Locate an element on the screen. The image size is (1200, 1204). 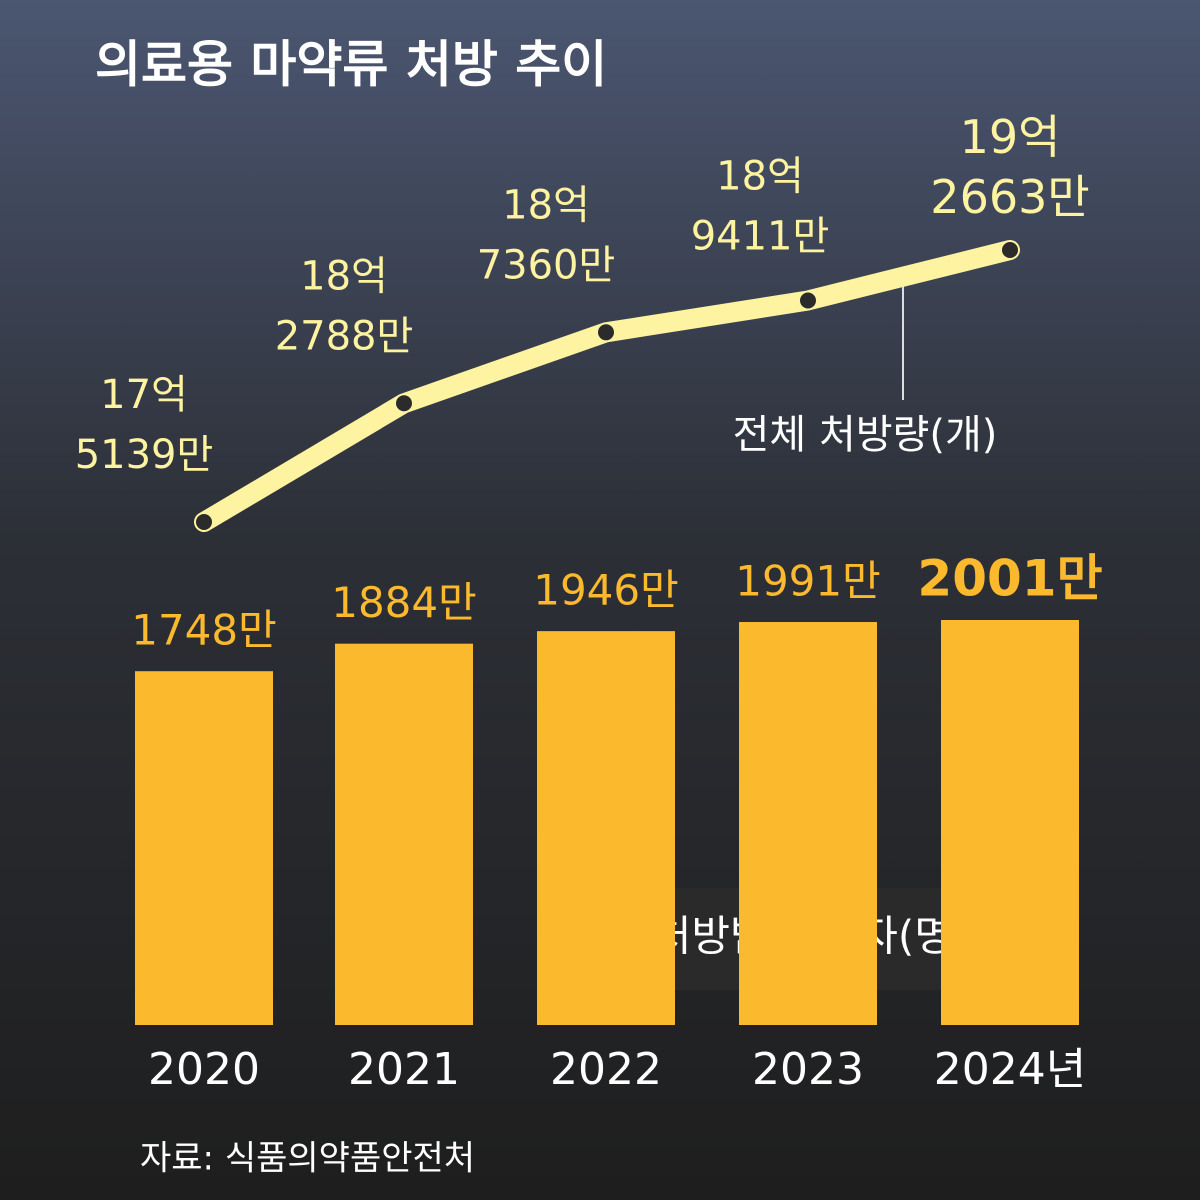
value-label: 1991만 is located at coordinates (808, 581).